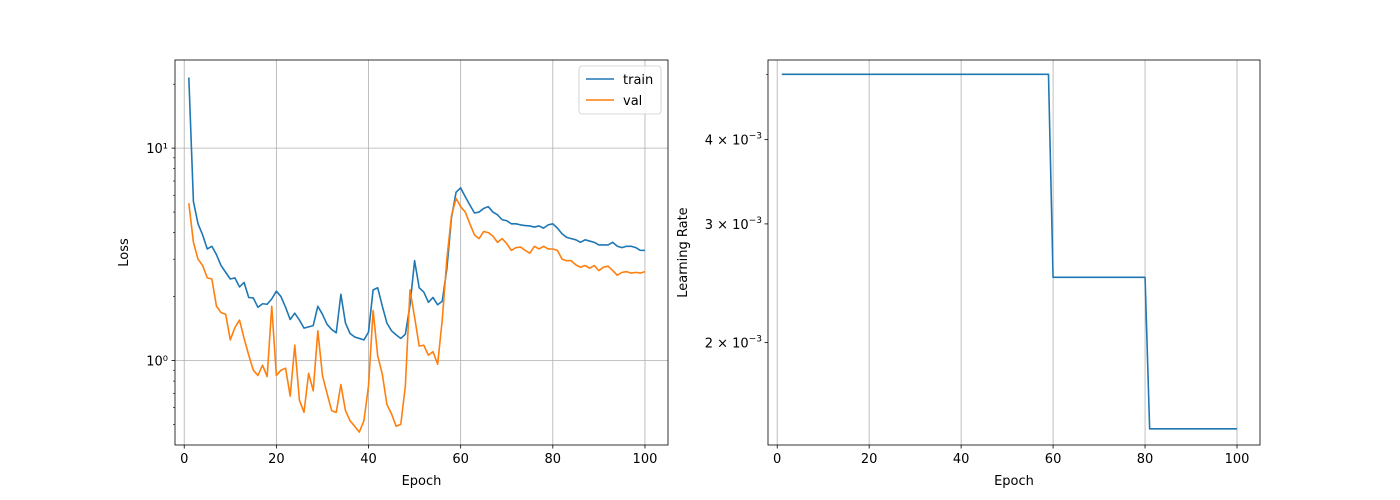 This screenshot has width=1400, height=500. Describe the element at coordinates (733, 140) in the screenshot. I see `lr-y-tick-label: 4 × 10⁻³` at that location.